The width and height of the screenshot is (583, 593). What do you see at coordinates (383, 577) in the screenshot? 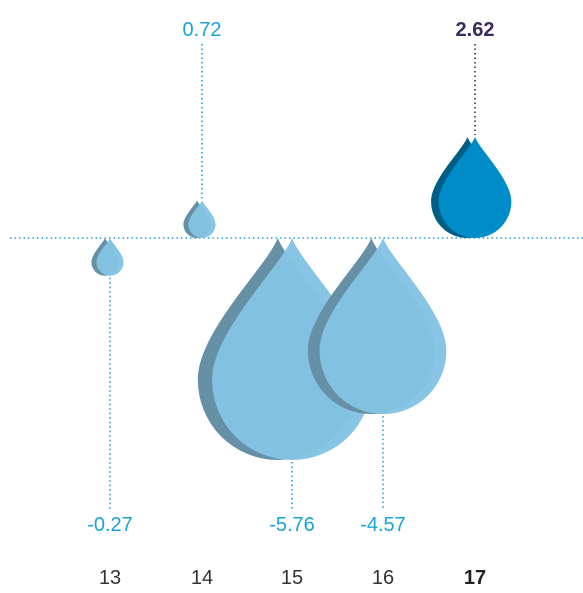
I see `category-label-16: 16` at bounding box center [383, 577].